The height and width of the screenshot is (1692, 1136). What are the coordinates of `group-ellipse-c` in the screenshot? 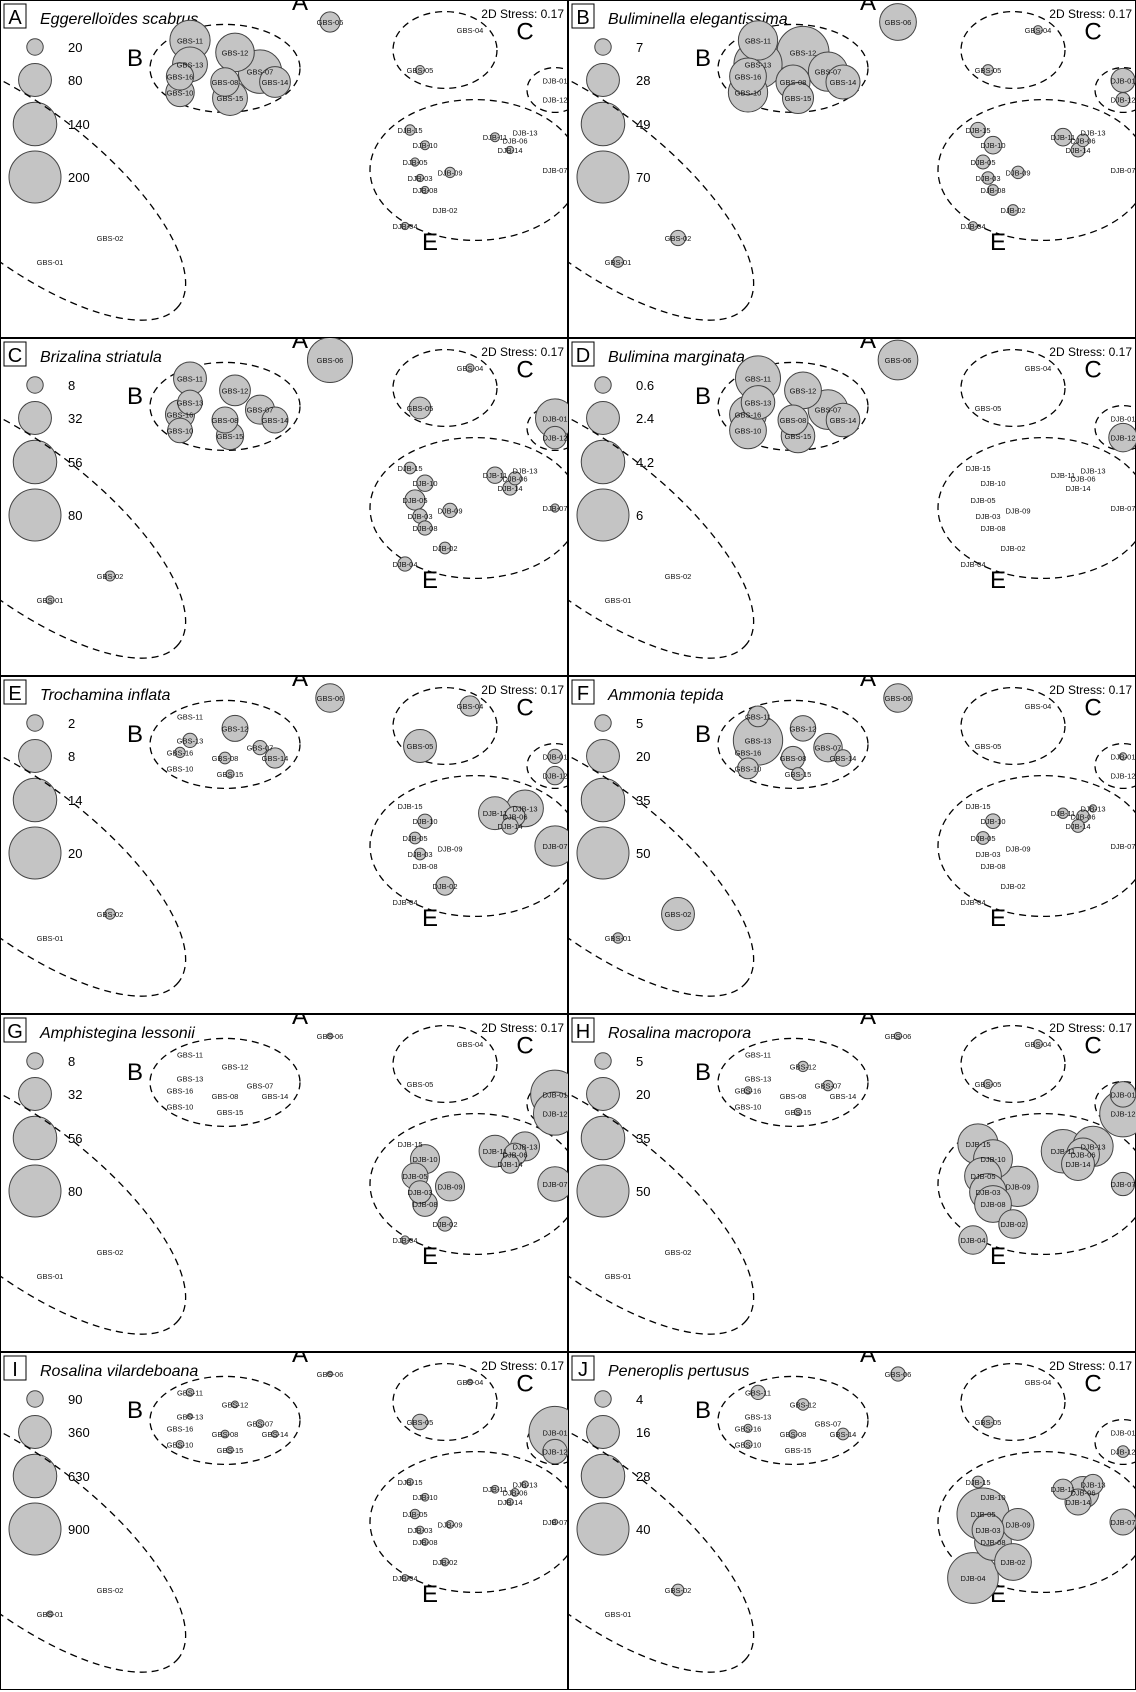 It's located at (445, 388).